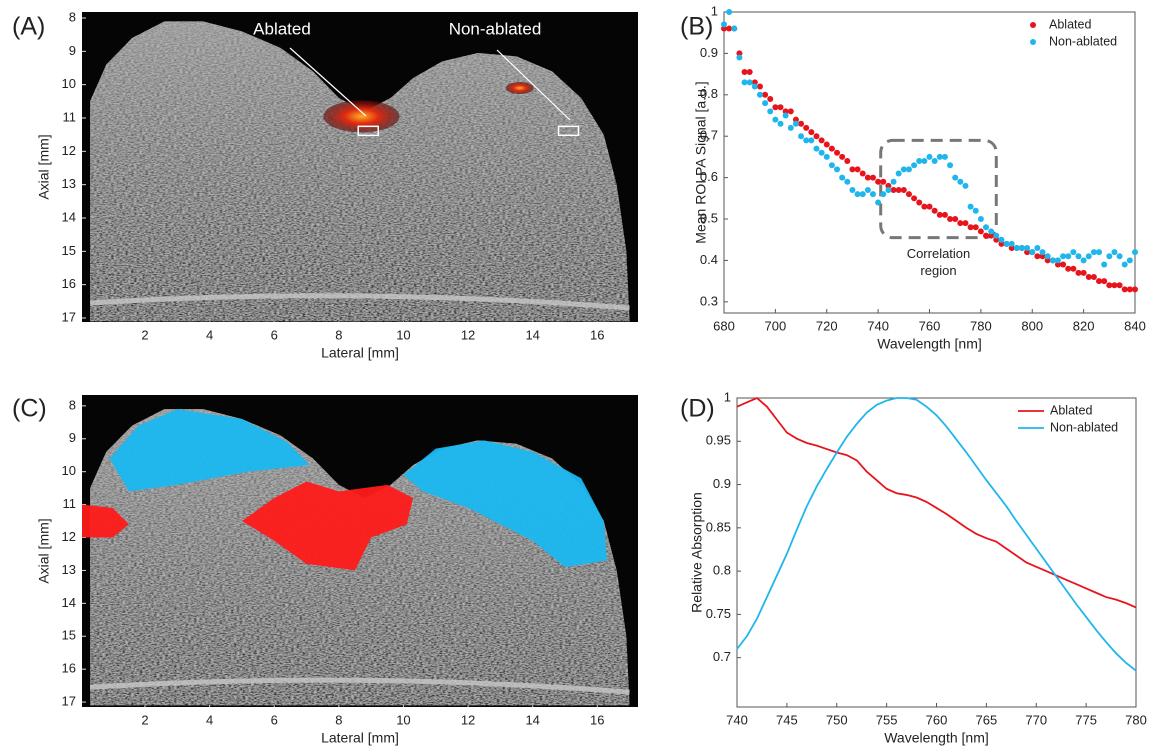 Image resolution: width=1154 pixels, height=752 pixels. I want to click on x-tick-label: 6, so click(274, 334).